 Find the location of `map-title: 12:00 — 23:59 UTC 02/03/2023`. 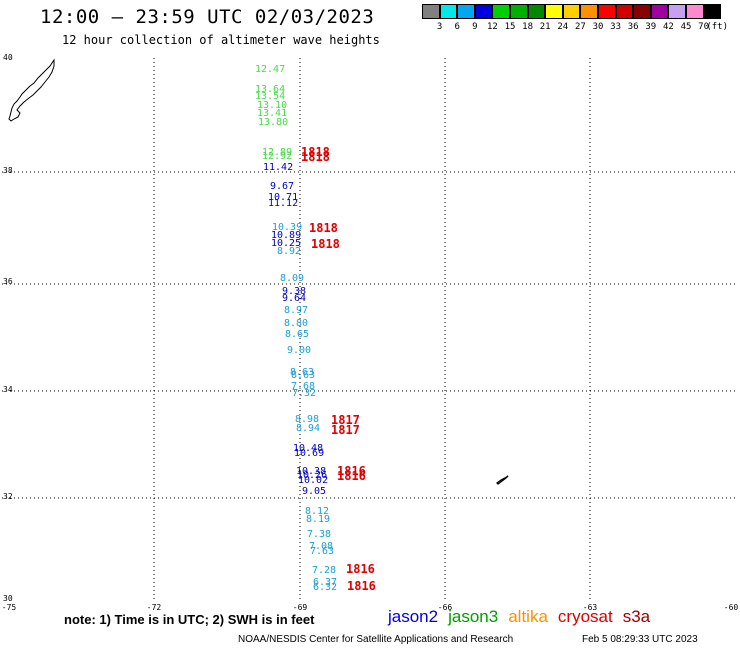

map-title: 12:00 — 23:59 UTC 02/03/2023 is located at coordinates (207, 17).